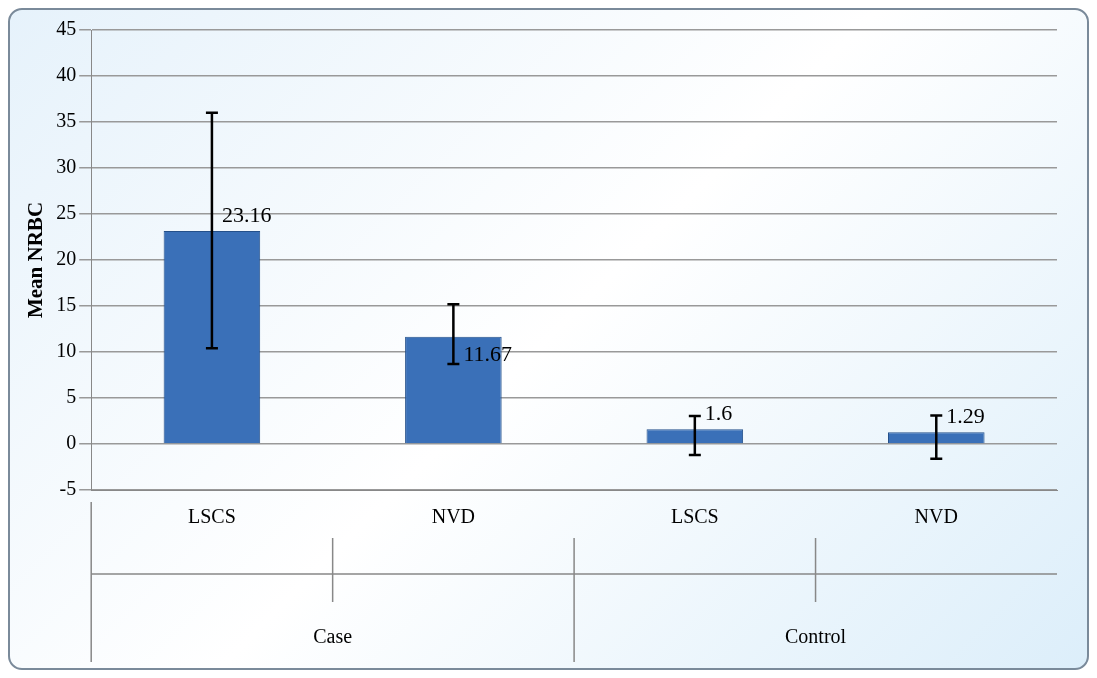 Image resolution: width=1097 pixels, height=678 pixels. Describe the element at coordinates (35, 260) in the screenshot. I see `y-axis-title: Mean NRBC` at that location.